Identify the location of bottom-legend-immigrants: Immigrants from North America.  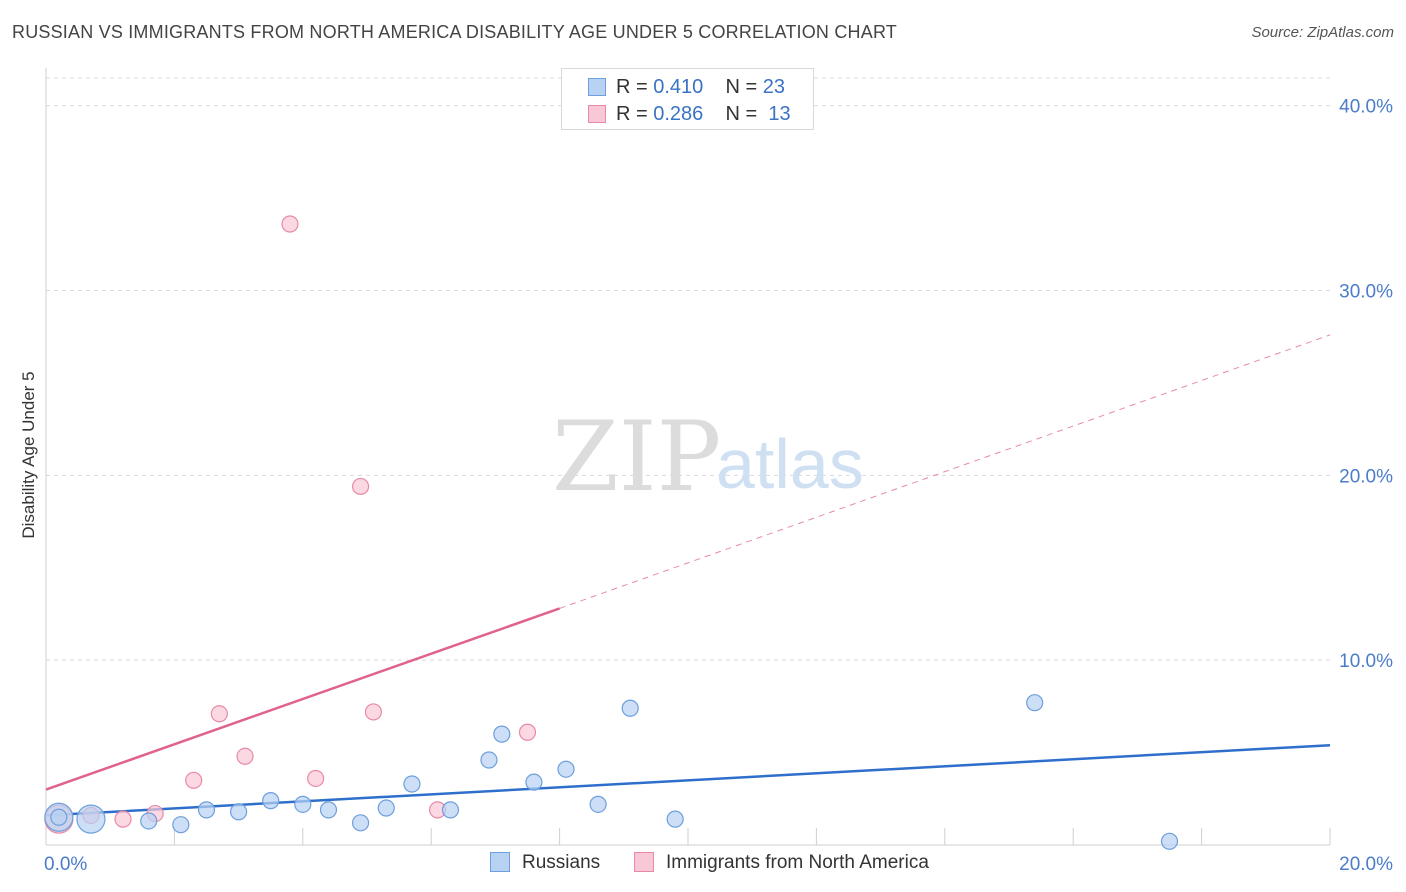
(781, 863).